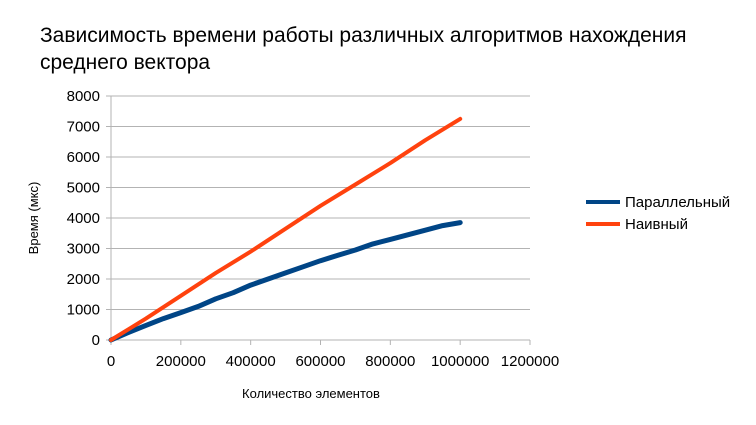 Image resolution: width=756 pixels, height=425 pixels. I want to click on legend-label-naive: Наивный, so click(656, 224).